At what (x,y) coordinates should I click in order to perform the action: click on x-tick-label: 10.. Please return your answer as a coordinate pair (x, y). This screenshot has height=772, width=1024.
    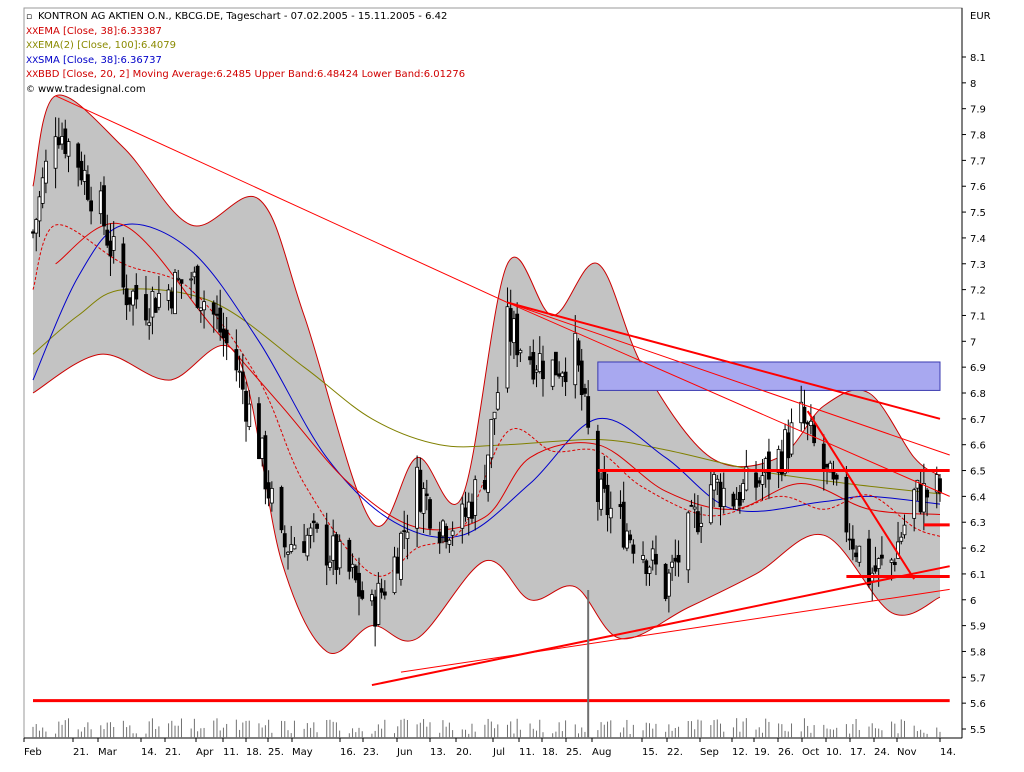
    Looking at the image, I should click on (834, 752).